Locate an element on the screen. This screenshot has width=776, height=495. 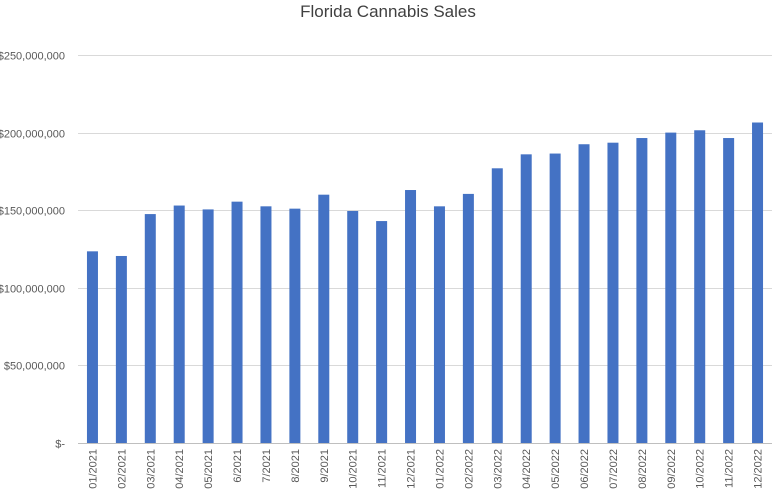
x-tick-label: 10/2022 is located at coordinates (701, 469).